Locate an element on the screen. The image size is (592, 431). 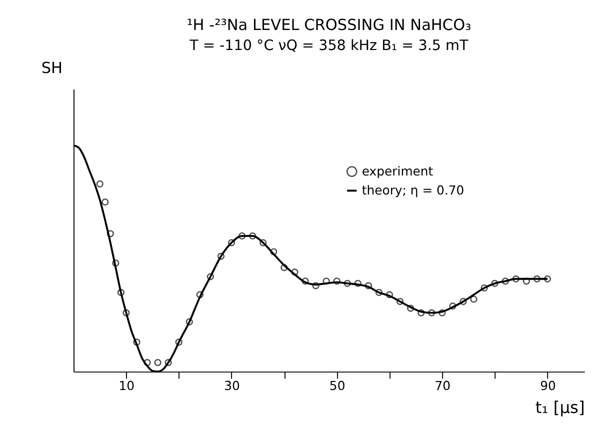
chart-subtitle: T = -110 °C νQ = 358 kHz B₁ = 3.5 mT is located at coordinates (328, 46).